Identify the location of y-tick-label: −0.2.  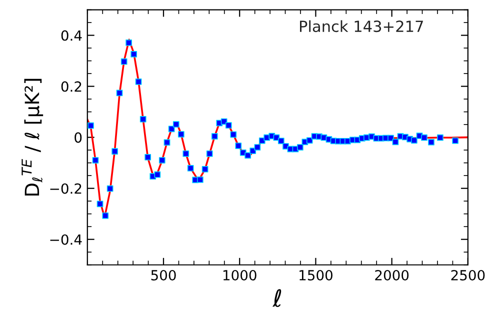
(66, 188).